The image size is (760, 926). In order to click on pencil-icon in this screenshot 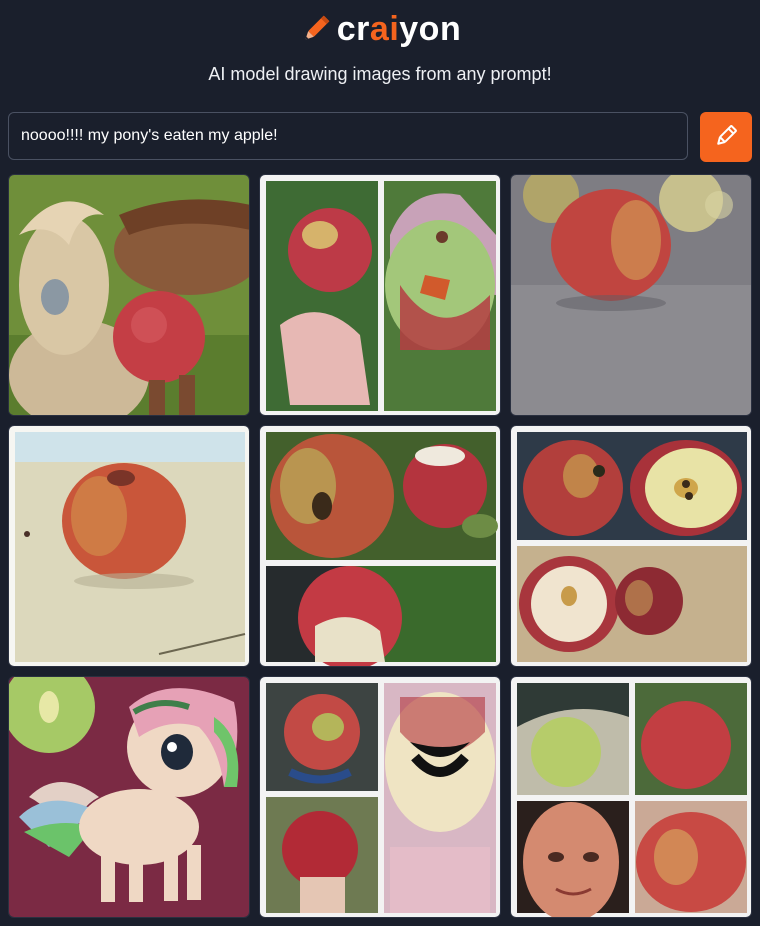, I will do `click(726, 137)`.